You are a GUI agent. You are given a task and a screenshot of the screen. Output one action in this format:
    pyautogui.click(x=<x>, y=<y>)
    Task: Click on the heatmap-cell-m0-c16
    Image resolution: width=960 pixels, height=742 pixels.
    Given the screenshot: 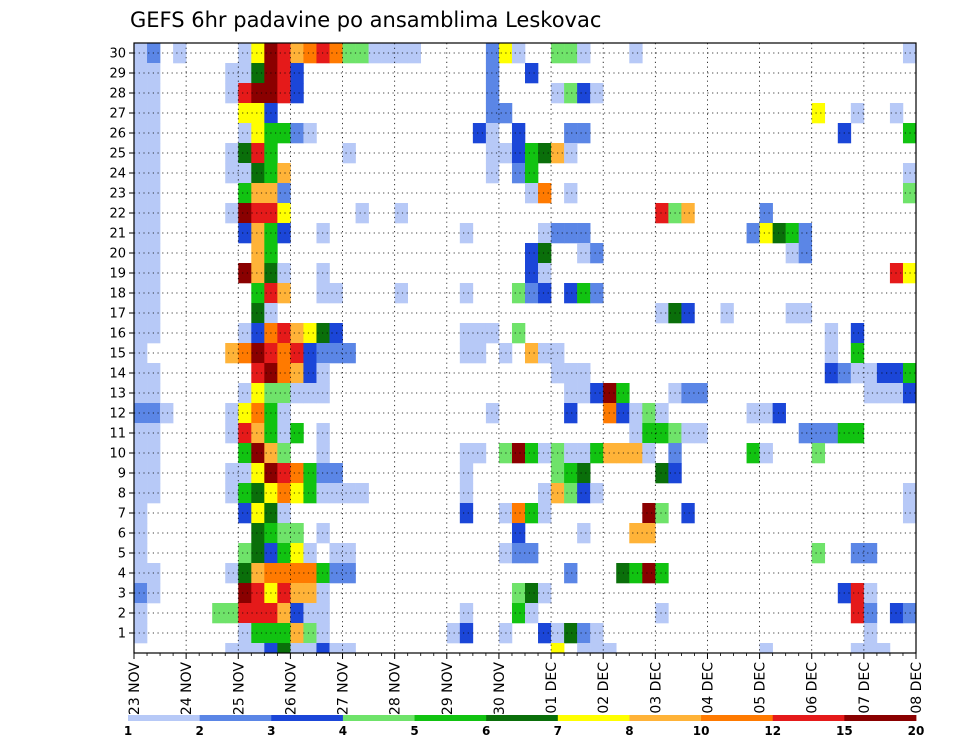 What is the action you would take?
    pyautogui.click(x=349, y=648)
    